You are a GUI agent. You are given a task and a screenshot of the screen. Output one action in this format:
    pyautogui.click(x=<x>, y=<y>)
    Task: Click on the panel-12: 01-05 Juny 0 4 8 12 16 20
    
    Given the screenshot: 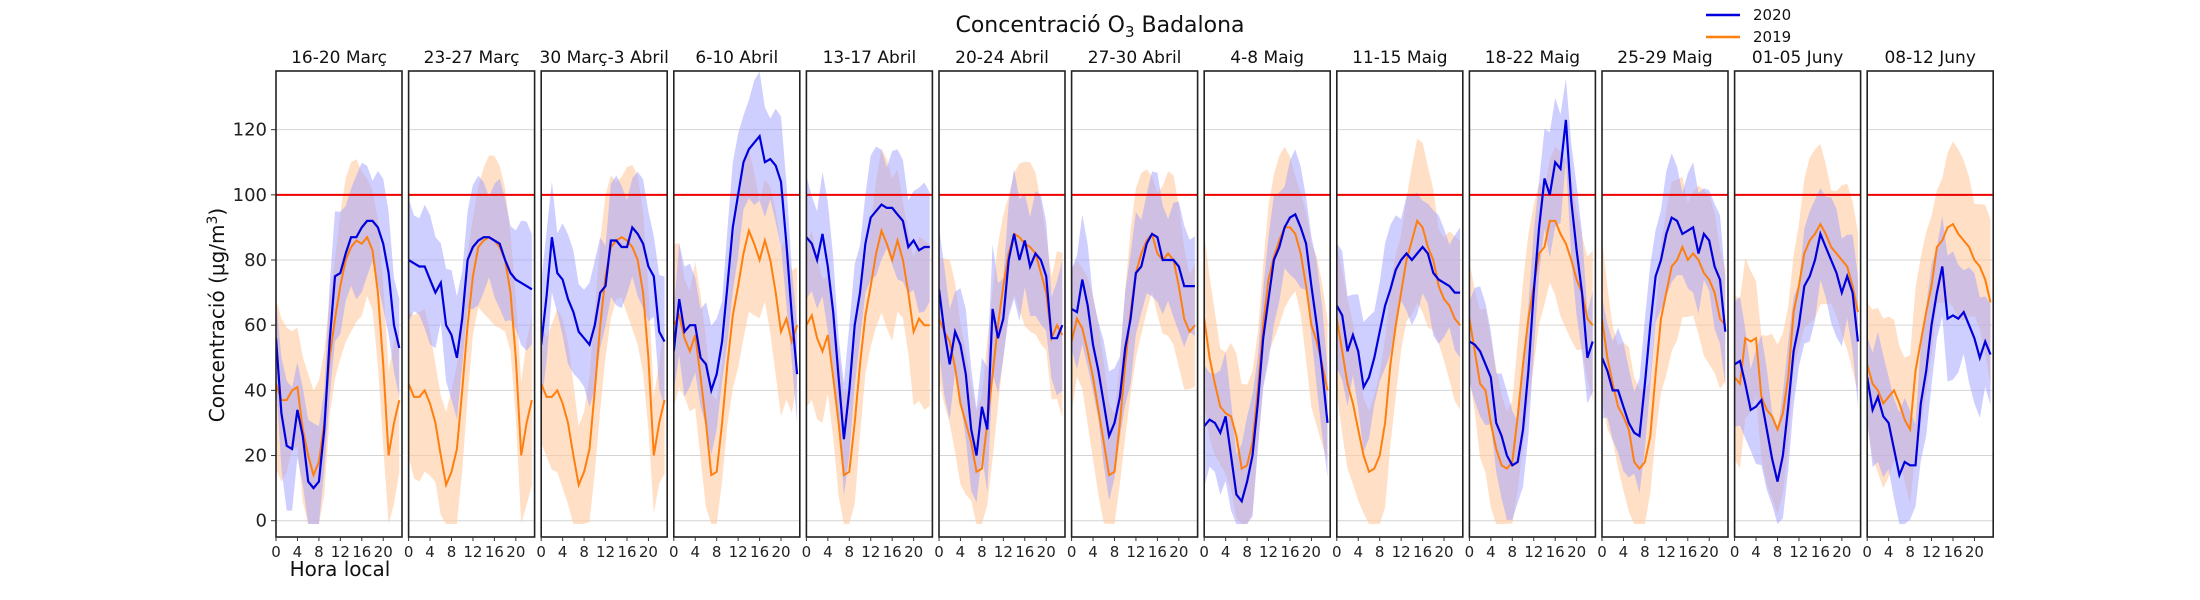 What is the action you would take?
    pyautogui.click(x=1796, y=304)
    